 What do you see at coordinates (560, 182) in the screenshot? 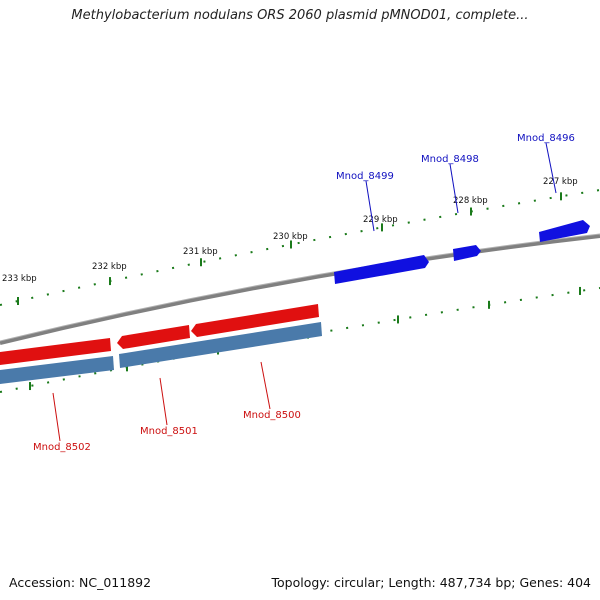
I see `scale-label: 227 kbp` at bounding box center [560, 182].